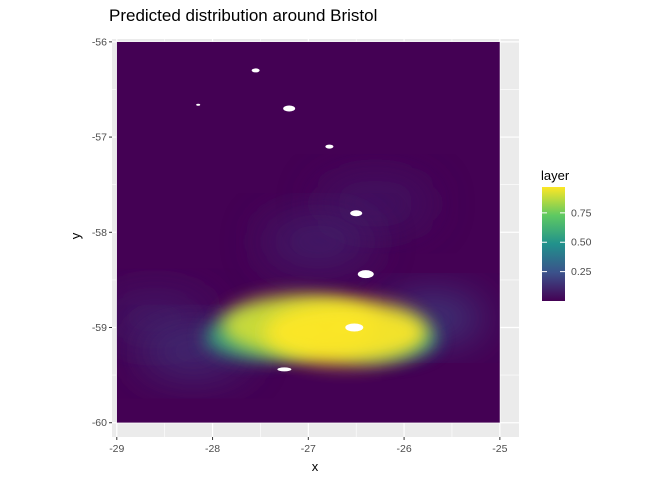 The height and width of the screenshot is (480, 672). I want to click on legend: layer 0.25 0.50 0.75, so click(566, 234).